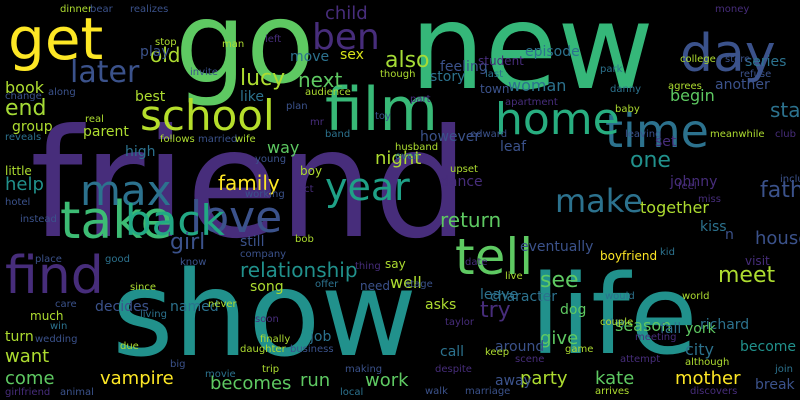 This screenshot has width=800, height=400. Describe the element at coordinates (267, 319) in the screenshot. I see `word-soon: soon` at that location.